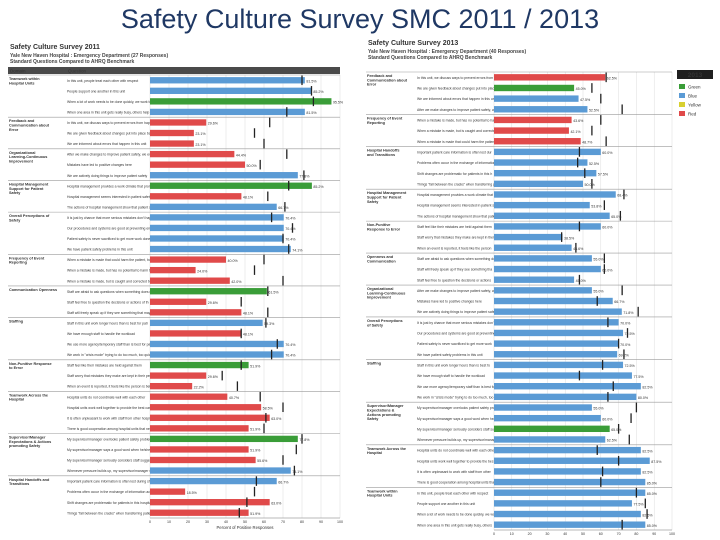 This screenshot has height=540, width=720. I want to click on year-box, so click(695, 74).